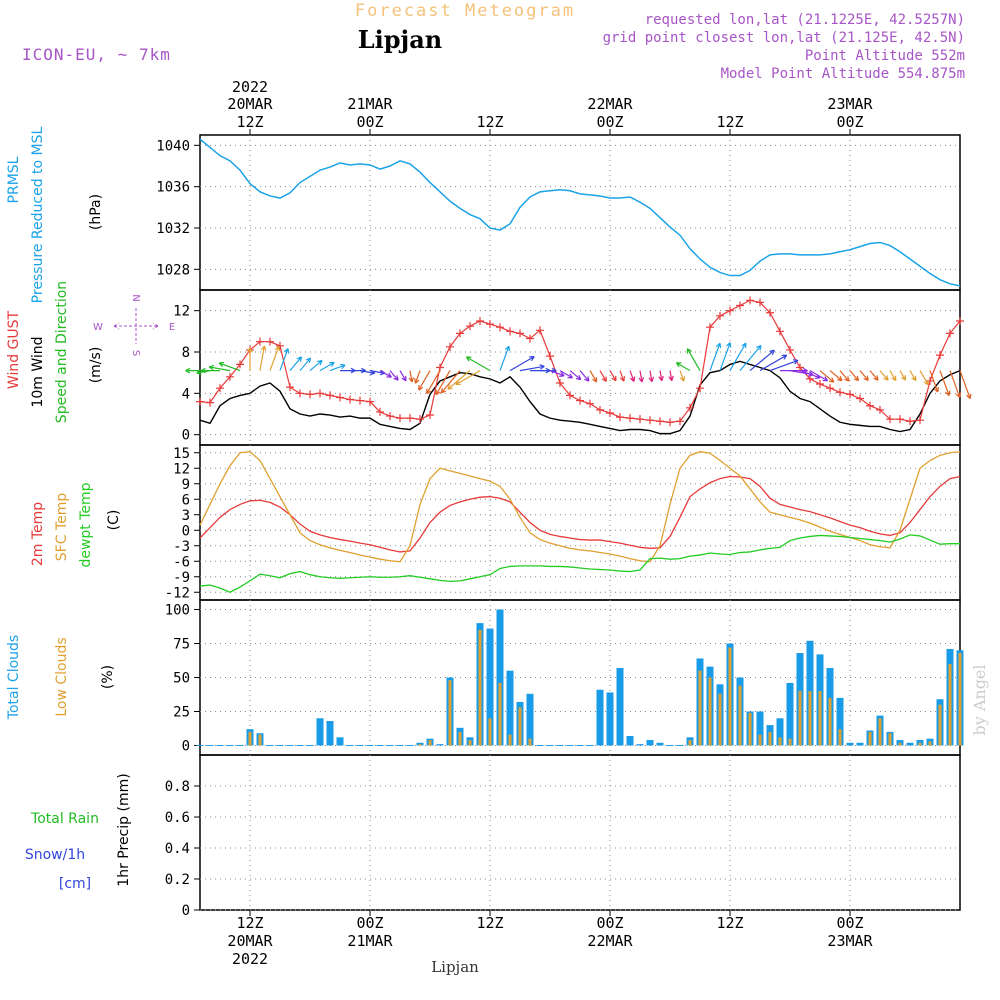 The width and height of the screenshot is (1000, 1000). Describe the element at coordinates (849, 923) in the screenshot. I see `bottom-time-label: 00Z` at that location.